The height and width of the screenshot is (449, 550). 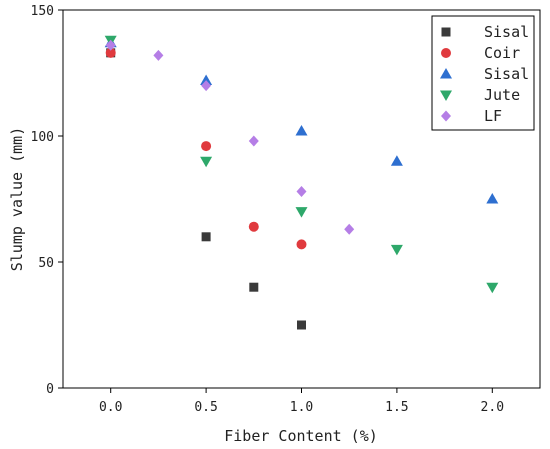 I want to click on legend-label: LF, so click(x=493, y=116).